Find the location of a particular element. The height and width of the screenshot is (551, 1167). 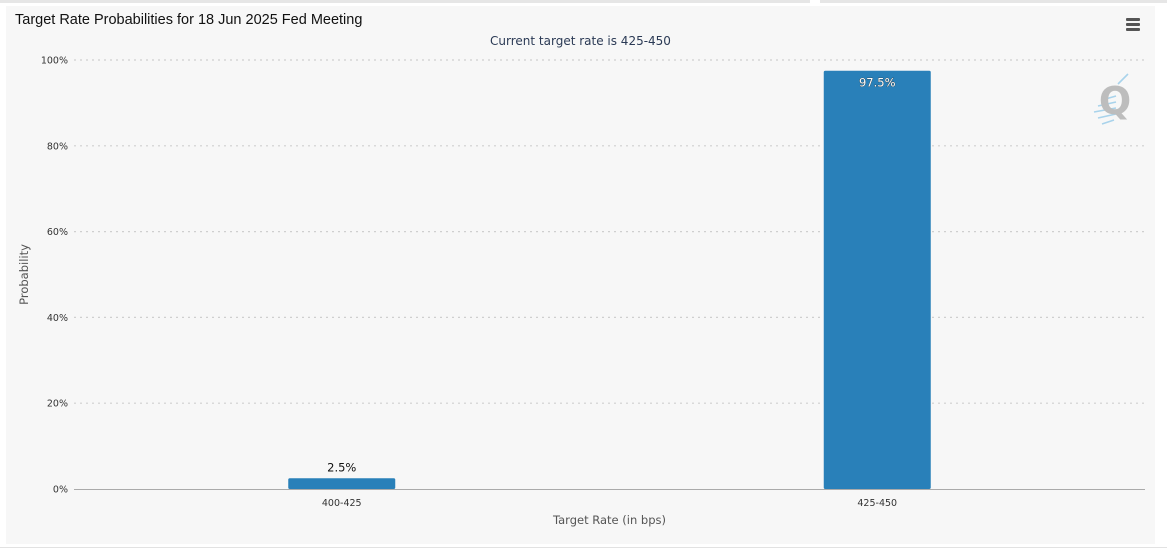

top-border-left is located at coordinates (405, 1).